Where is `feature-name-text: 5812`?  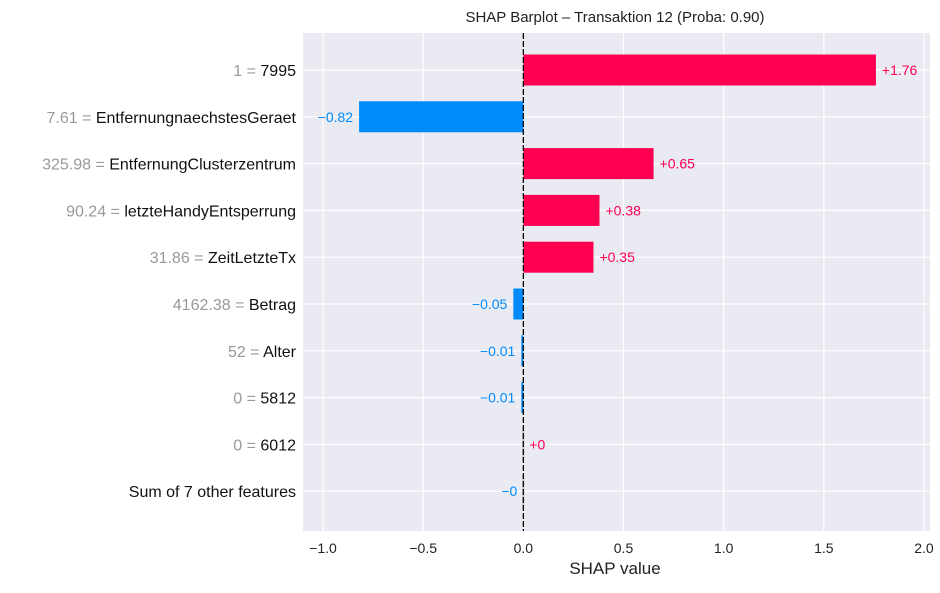
feature-name-text: 5812 is located at coordinates (278, 399).